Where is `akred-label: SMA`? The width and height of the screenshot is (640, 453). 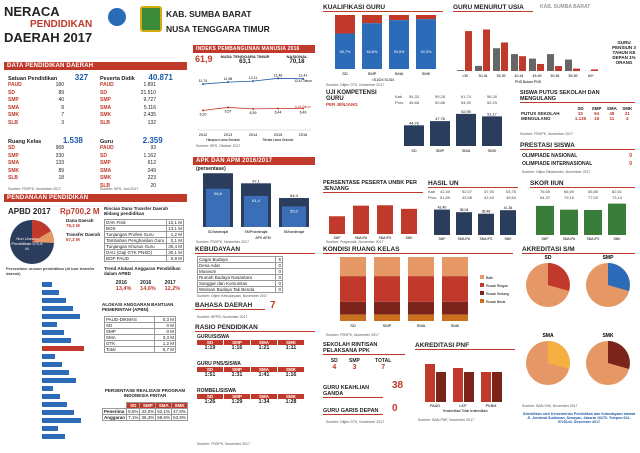 akred-label: SMA is located at coordinates (548, 336).